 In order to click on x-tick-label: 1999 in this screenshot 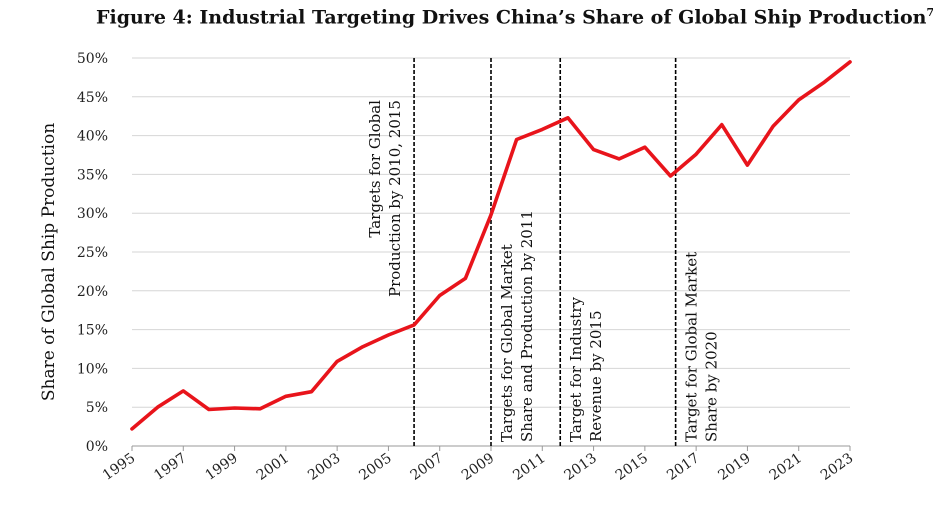, I will do `click(221, 467)`.